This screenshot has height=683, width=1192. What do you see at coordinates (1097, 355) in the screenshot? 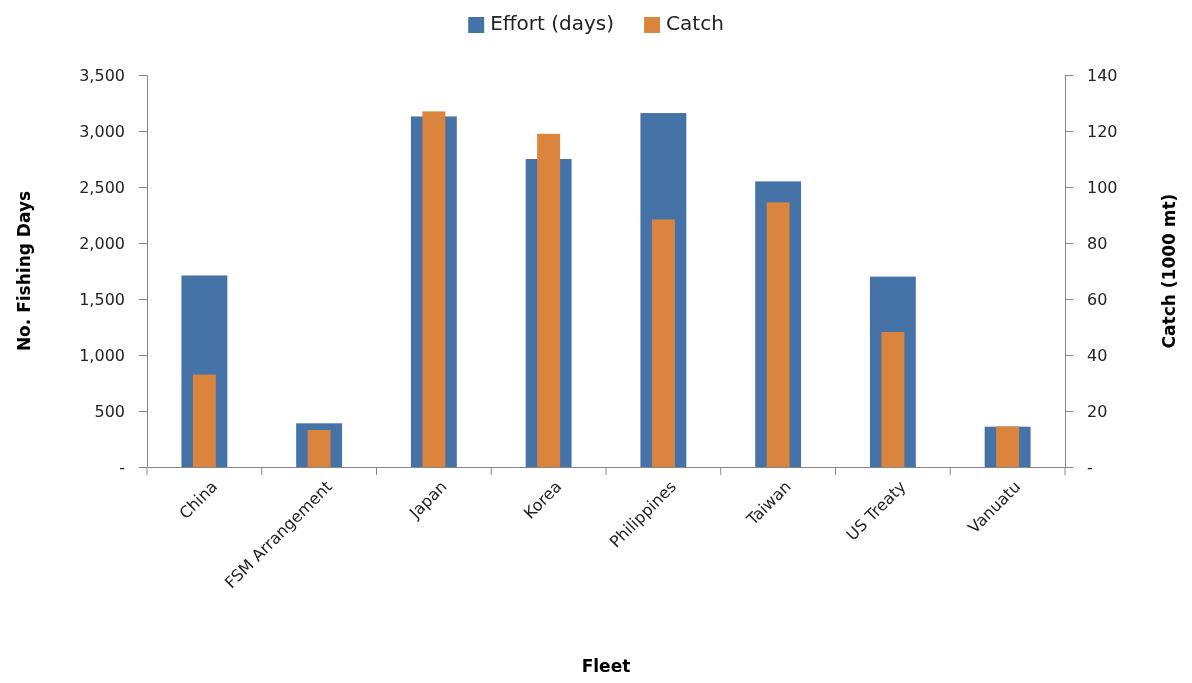
I see `y2-tick-label: 40` at bounding box center [1097, 355].